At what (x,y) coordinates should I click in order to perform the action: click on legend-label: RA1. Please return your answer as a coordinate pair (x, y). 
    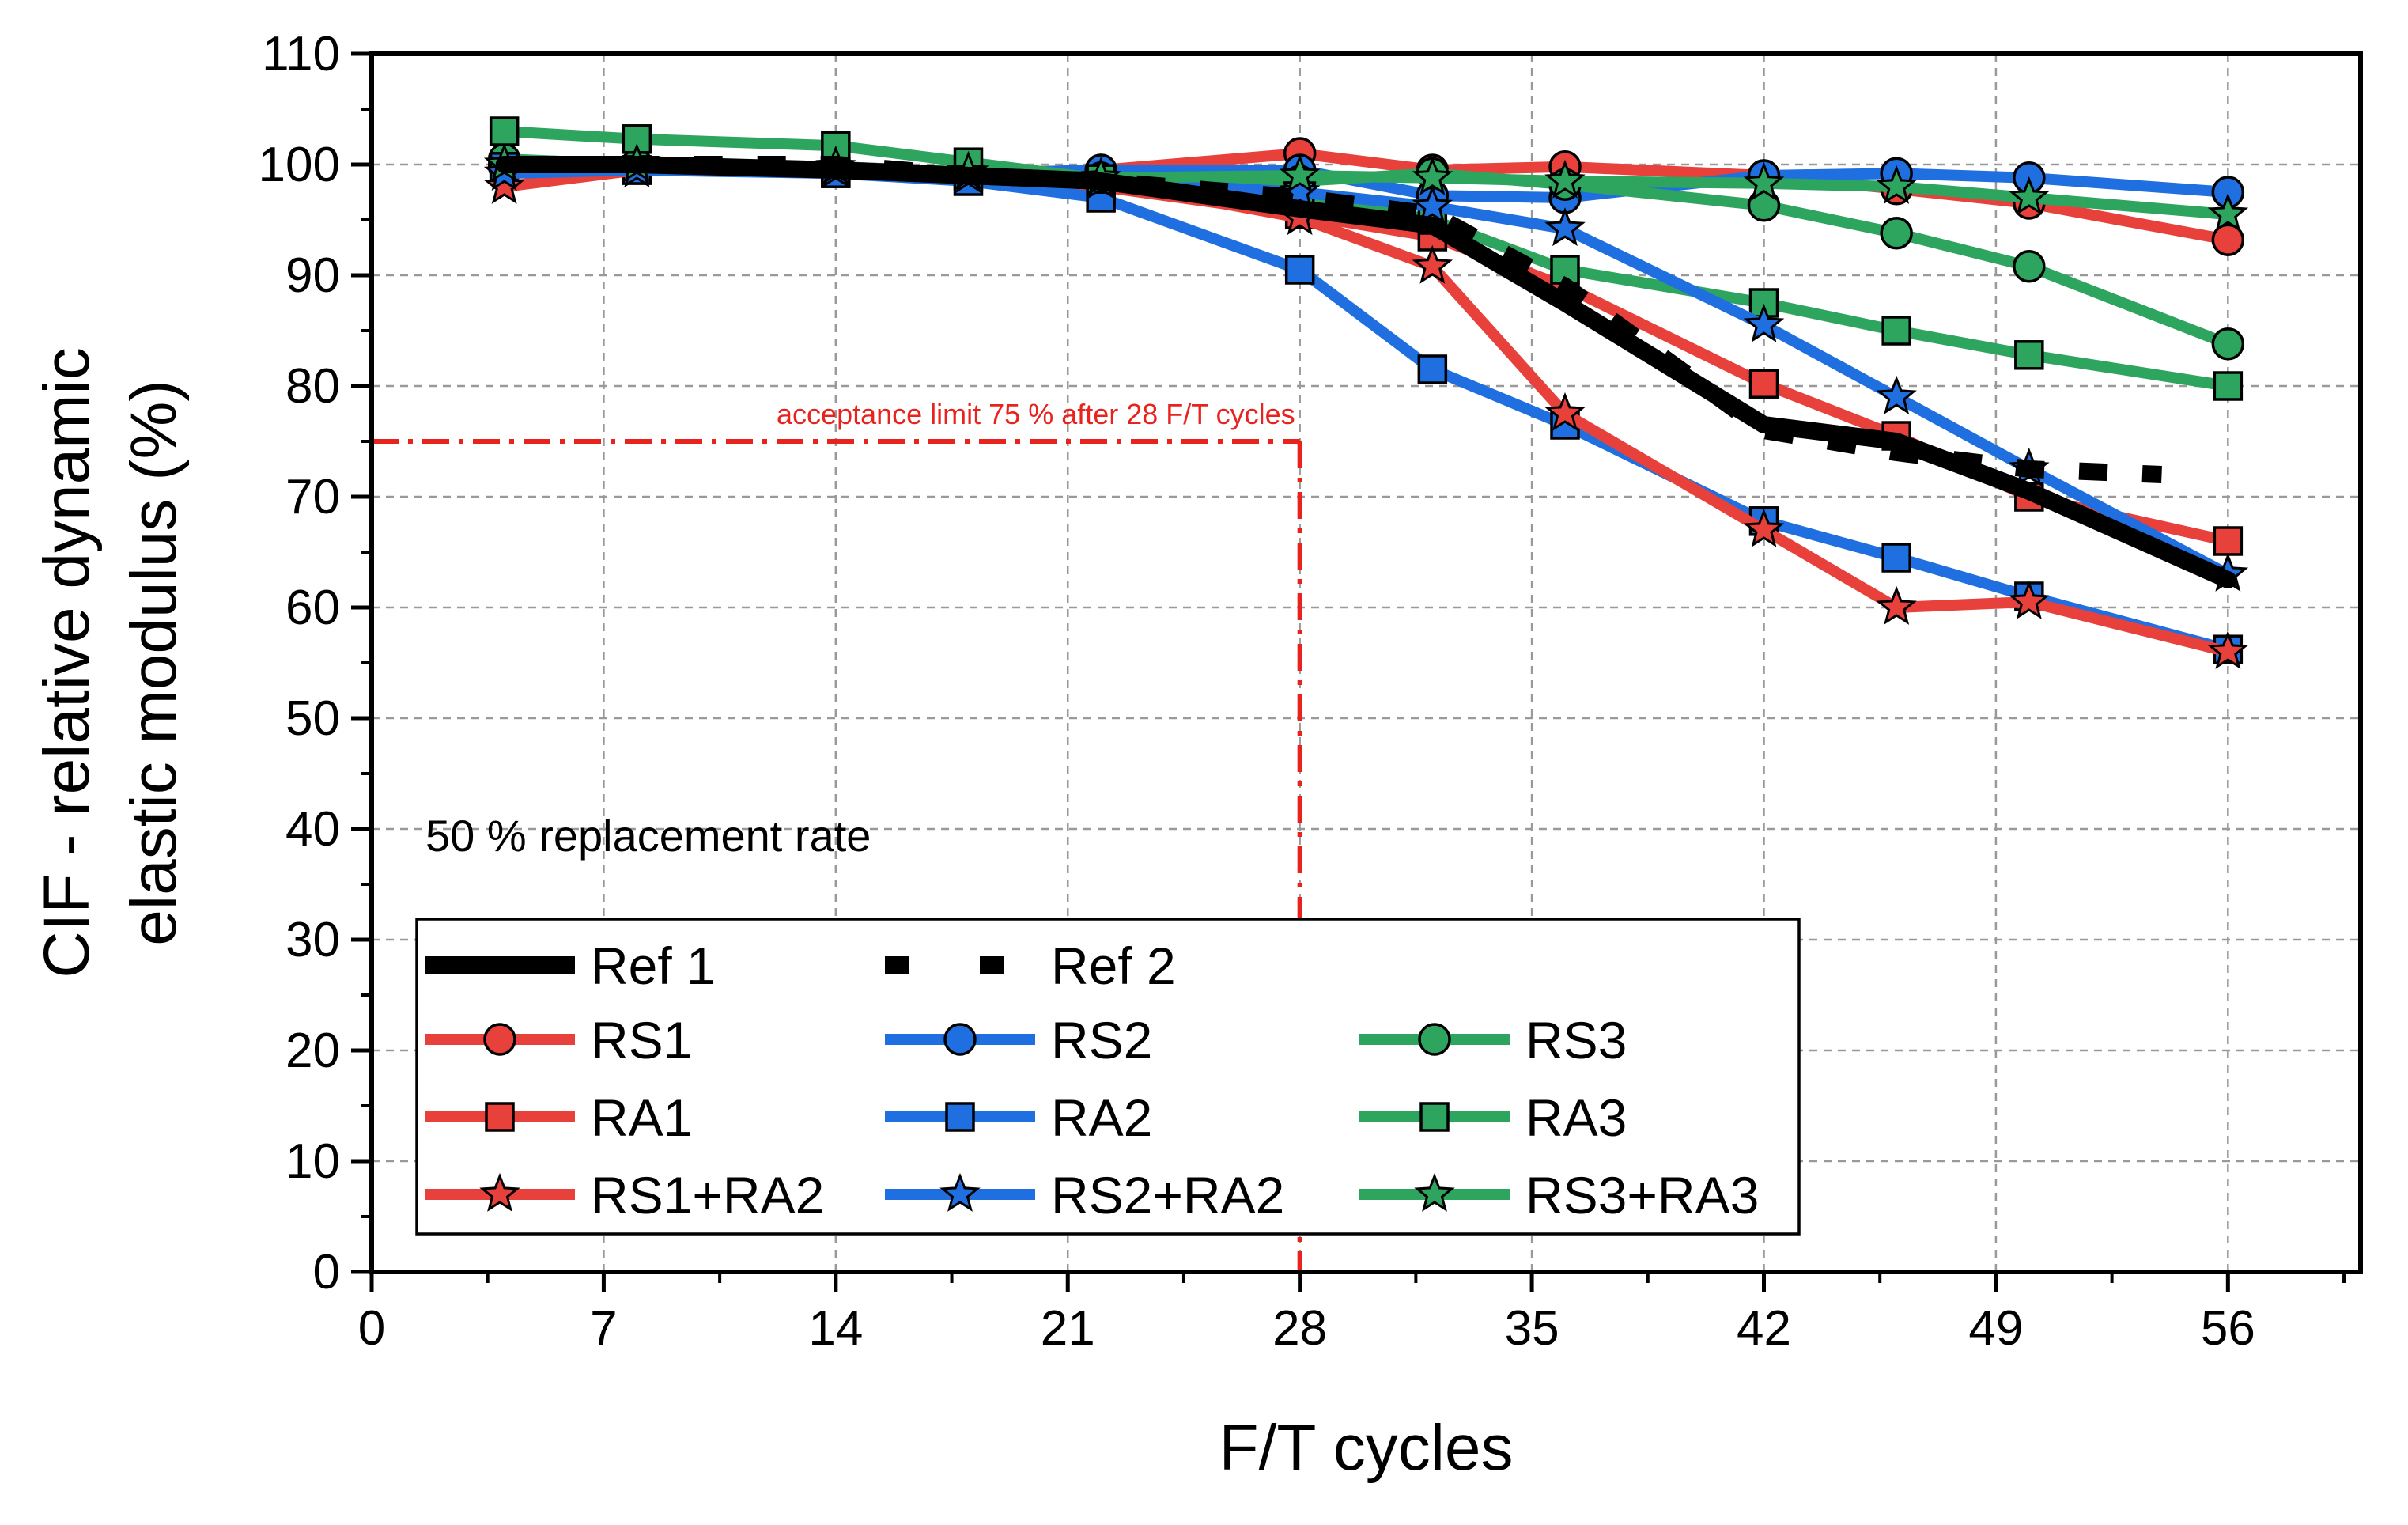
    Looking at the image, I should click on (641, 1117).